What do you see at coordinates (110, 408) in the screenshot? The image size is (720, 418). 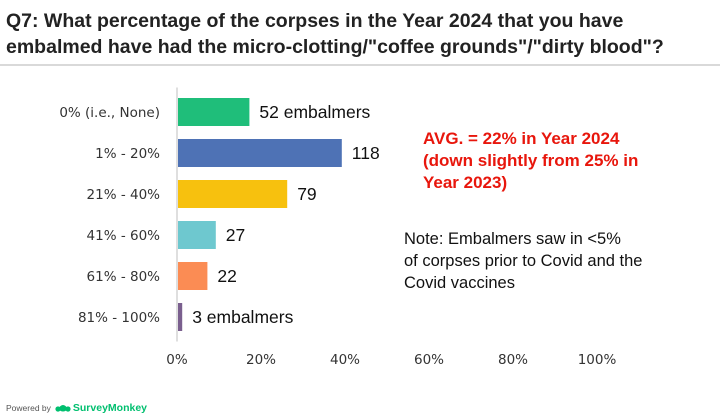 I see `surveymonkey-brand: SurveyMonkey` at bounding box center [110, 408].